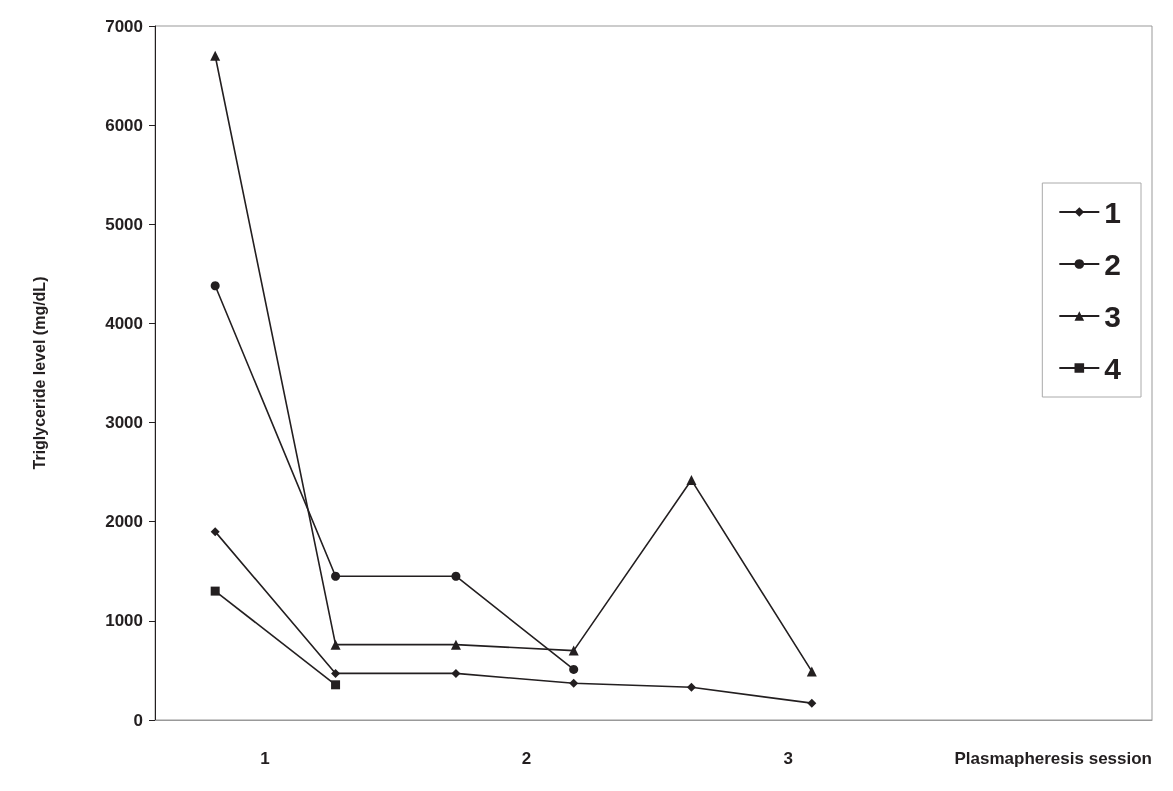 The image size is (1173, 791). I want to click on y-tick-label: 4000, so click(124, 323).